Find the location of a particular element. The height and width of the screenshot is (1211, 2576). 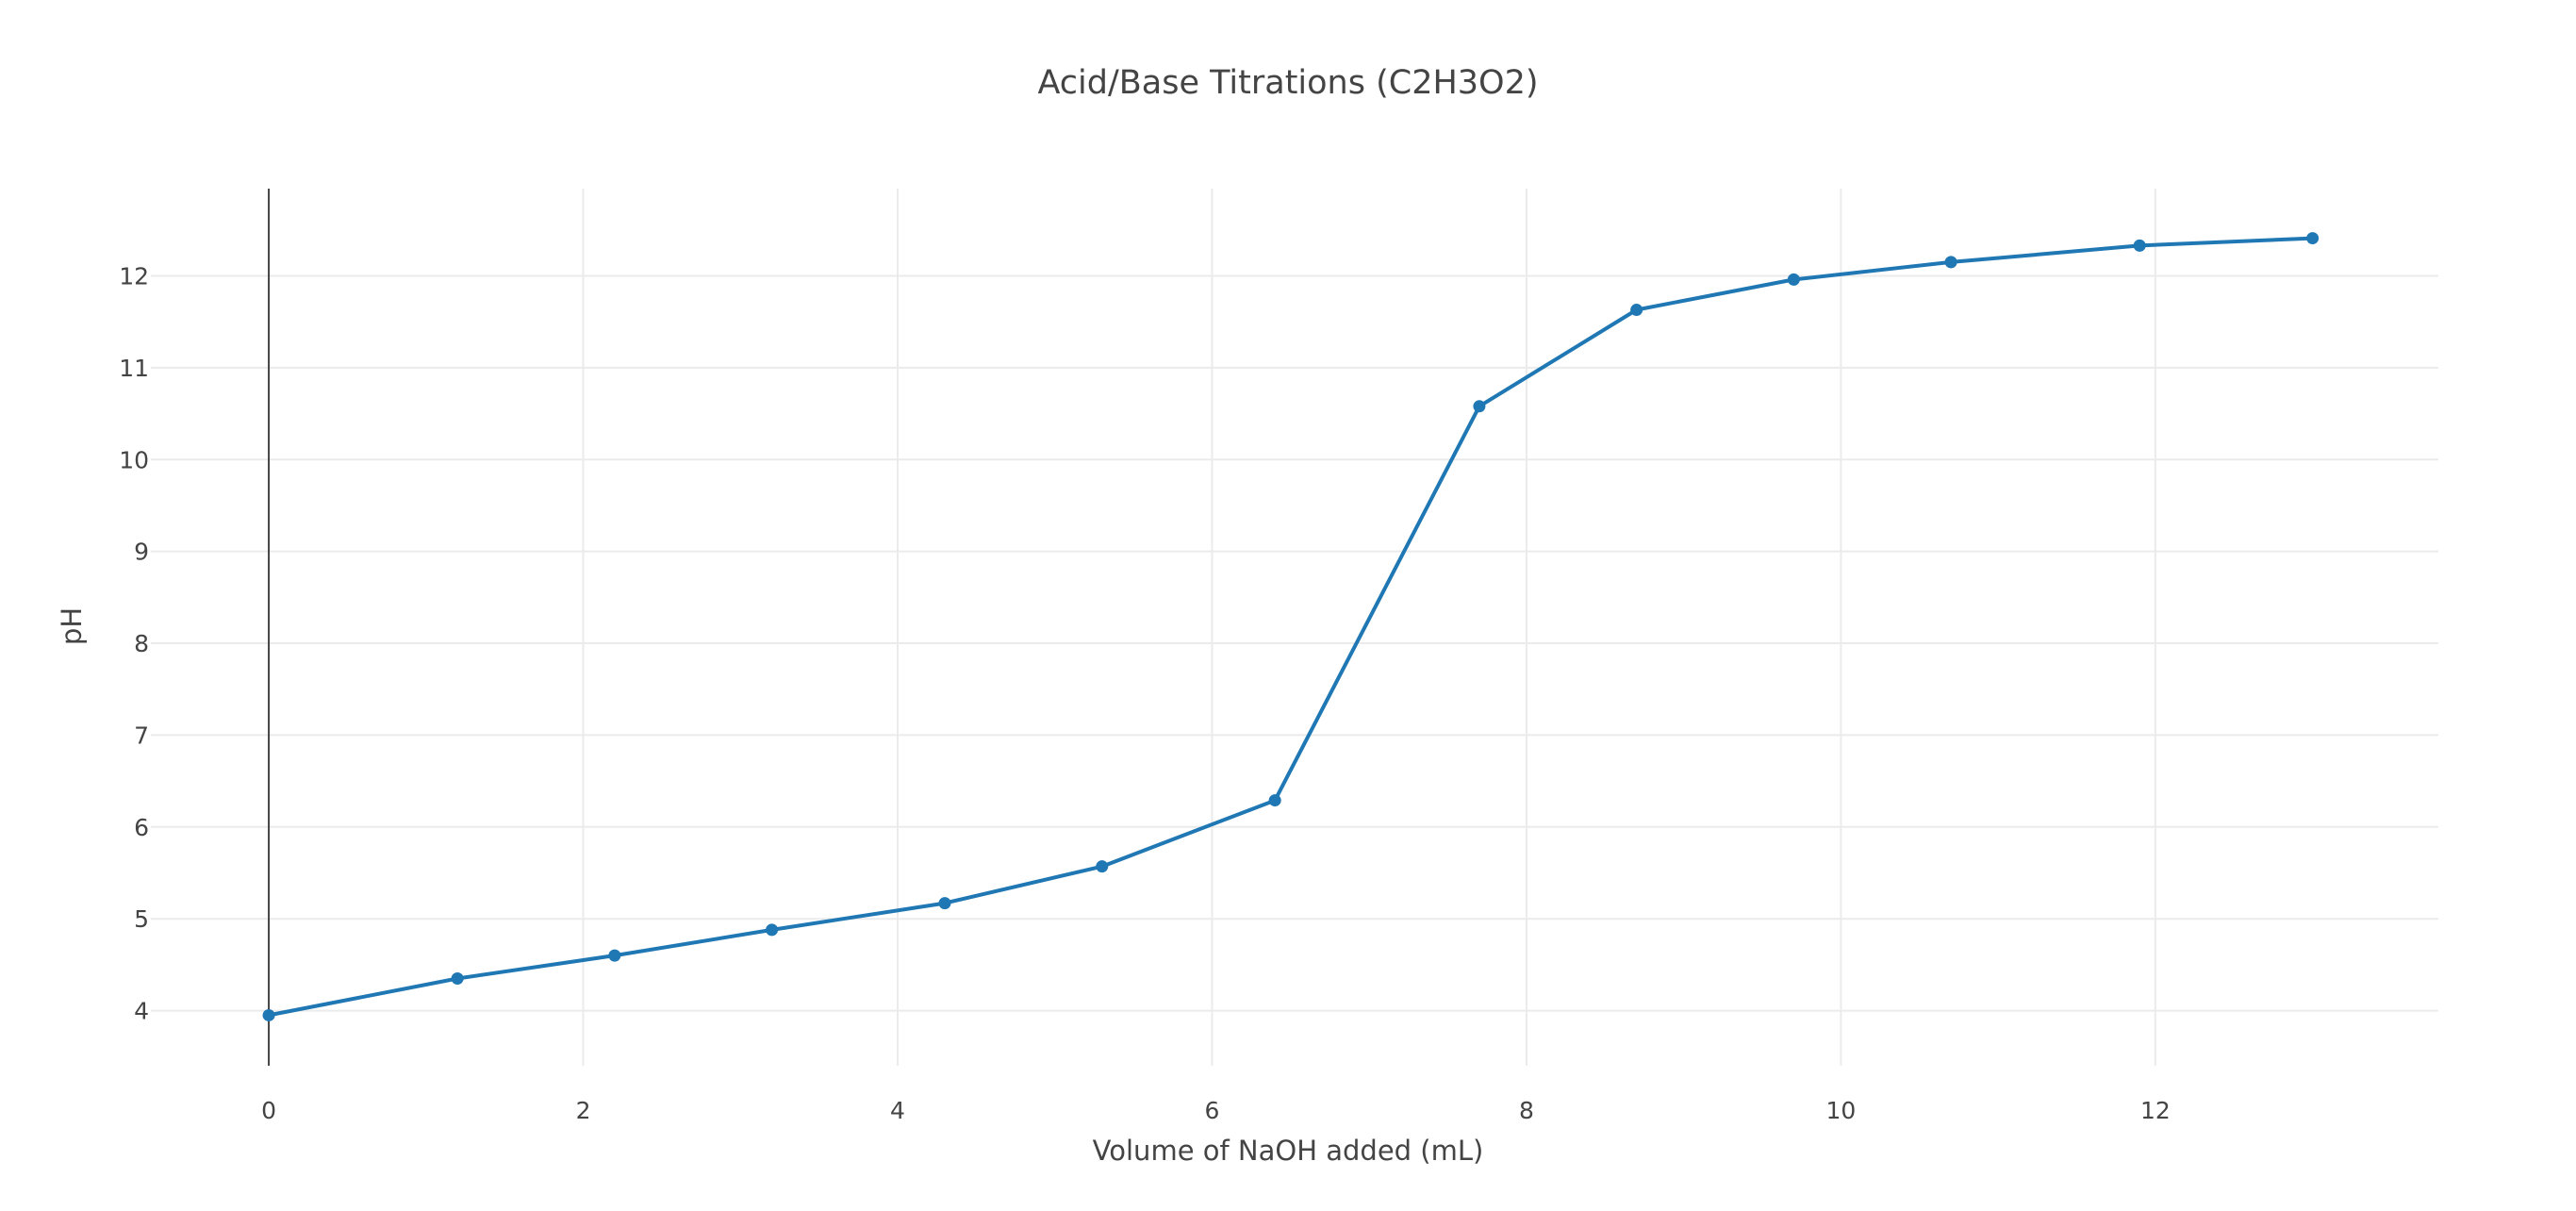

y-tick-label: 7 is located at coordinates (141, 735).